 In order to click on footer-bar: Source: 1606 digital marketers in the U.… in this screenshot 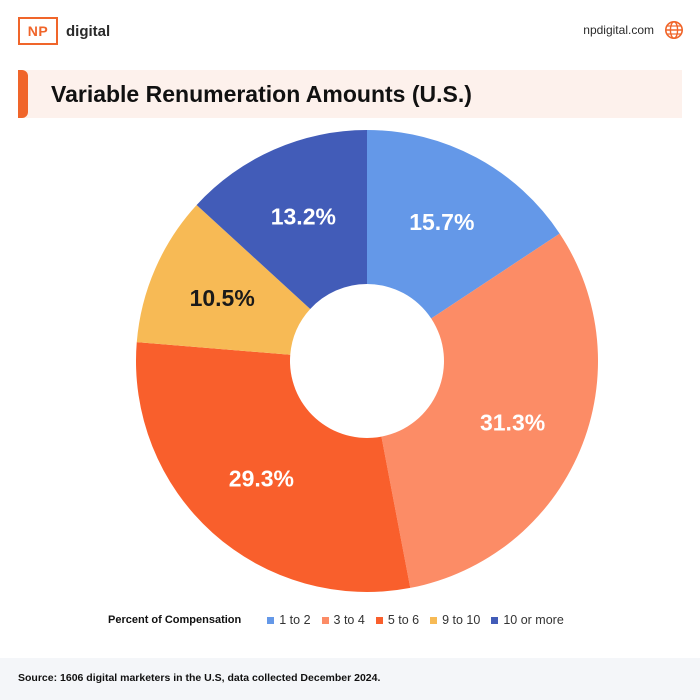, I will do `click(350, 679)`.